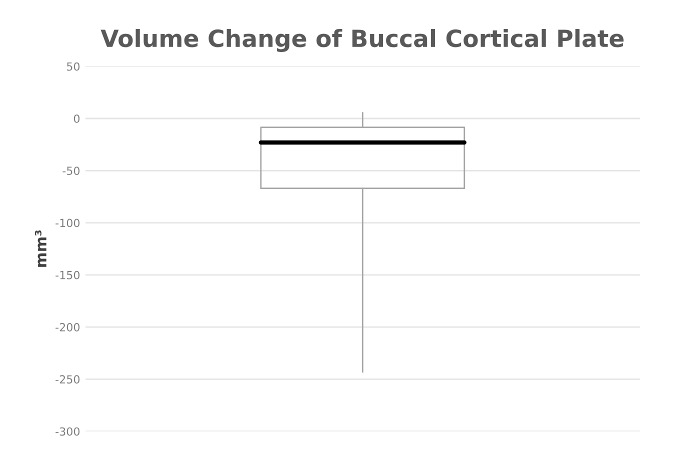 The width and height of the screenshot is (681, 474). What do you see at coordinates (362, 40) in the screenshot?
I see `chart-title: Volume Change of Buccal Cortical Plate` at bounding box center [362, 40].